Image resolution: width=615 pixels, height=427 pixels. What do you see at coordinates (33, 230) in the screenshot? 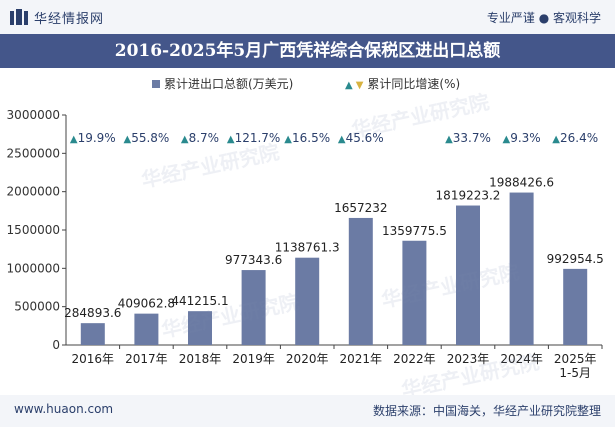
I see `y-tick-label: 1500000` at bounding box center [33, 230].